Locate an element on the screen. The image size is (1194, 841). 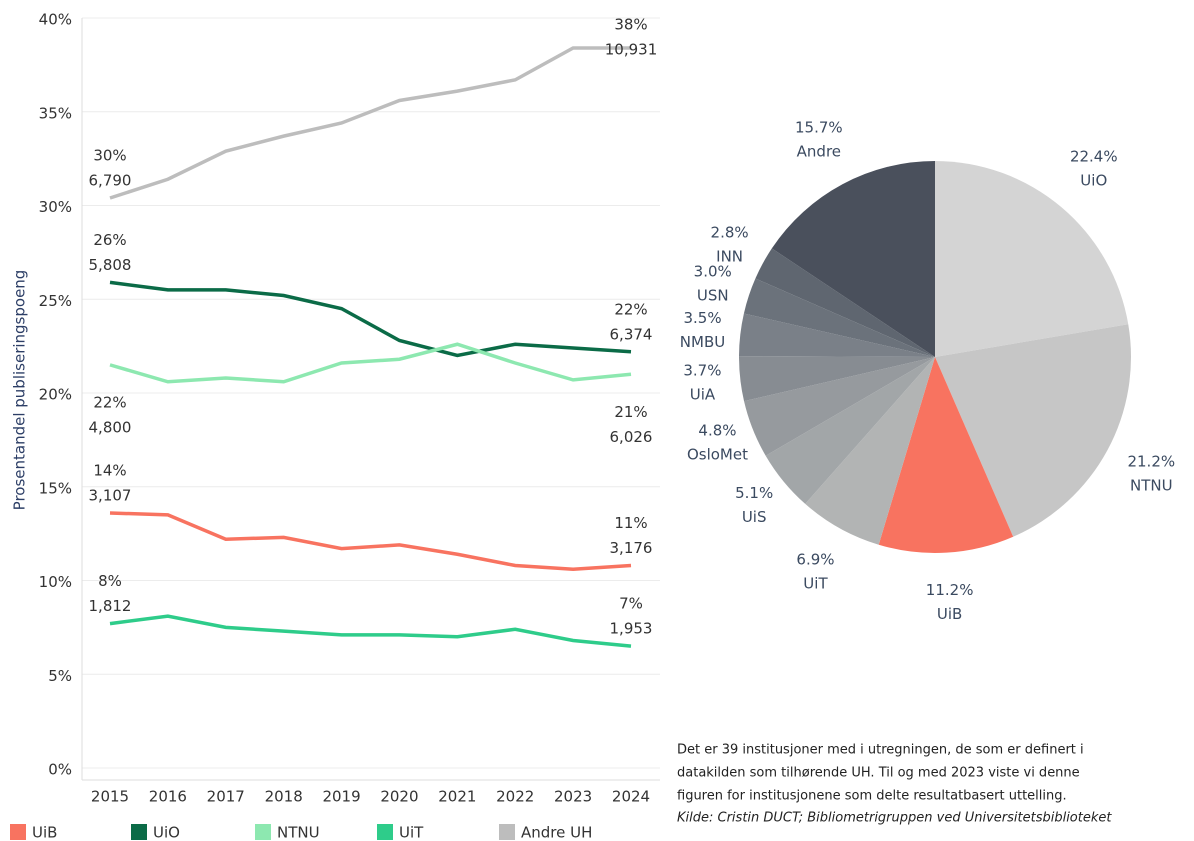
legend-label: Andre UH is located at coordinates (556, 832).